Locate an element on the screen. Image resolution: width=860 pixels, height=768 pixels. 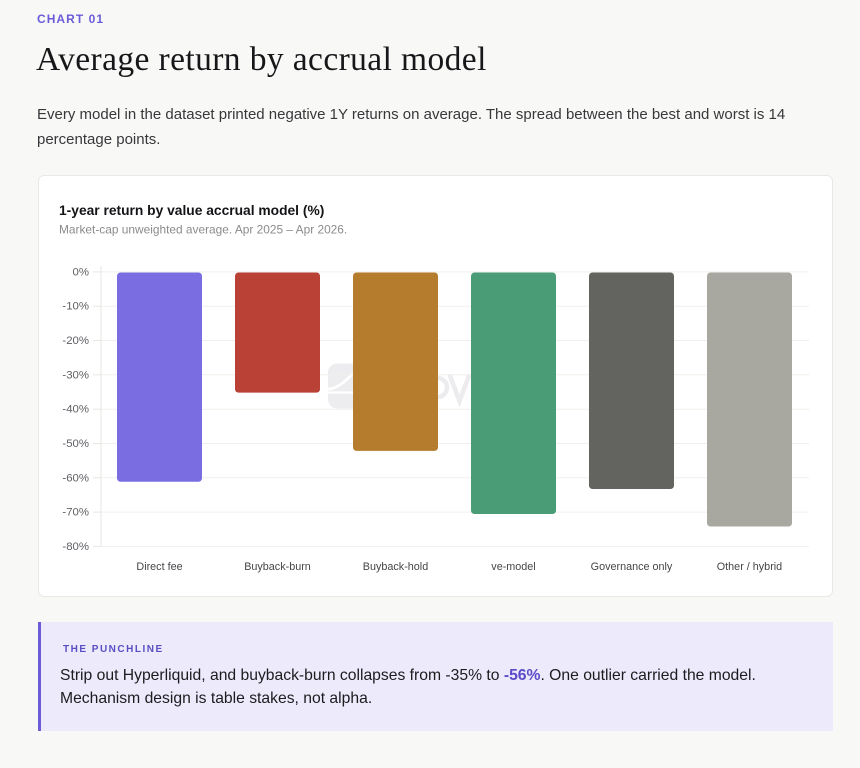
svg-text: Buyback-hold is located at coordinates (395, 567).